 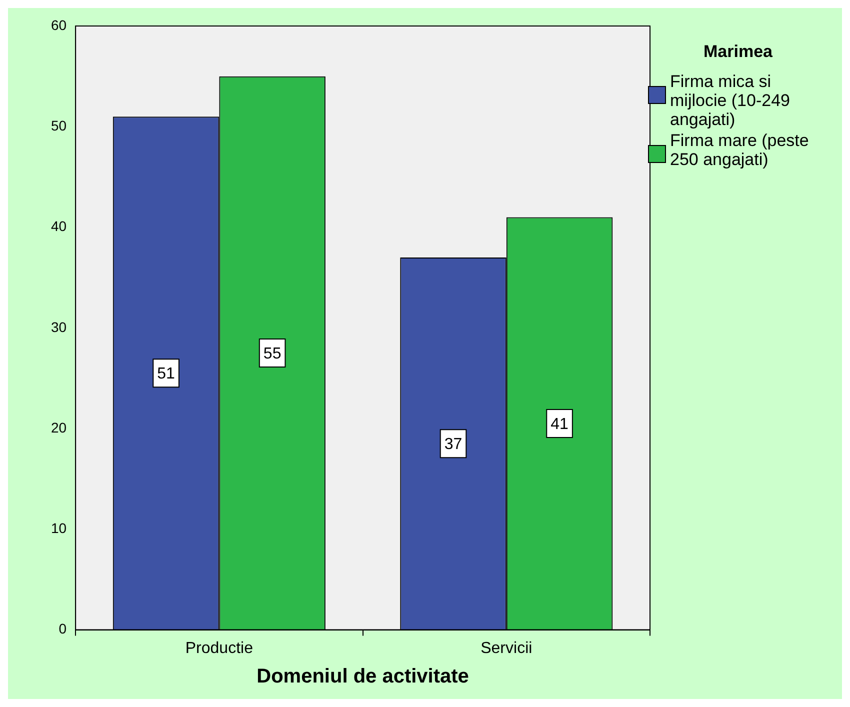 What do you see at coordinates (219, 648) in the screenshot?
I see `x-tick-label: Productie` at bounding box center [219, 648].